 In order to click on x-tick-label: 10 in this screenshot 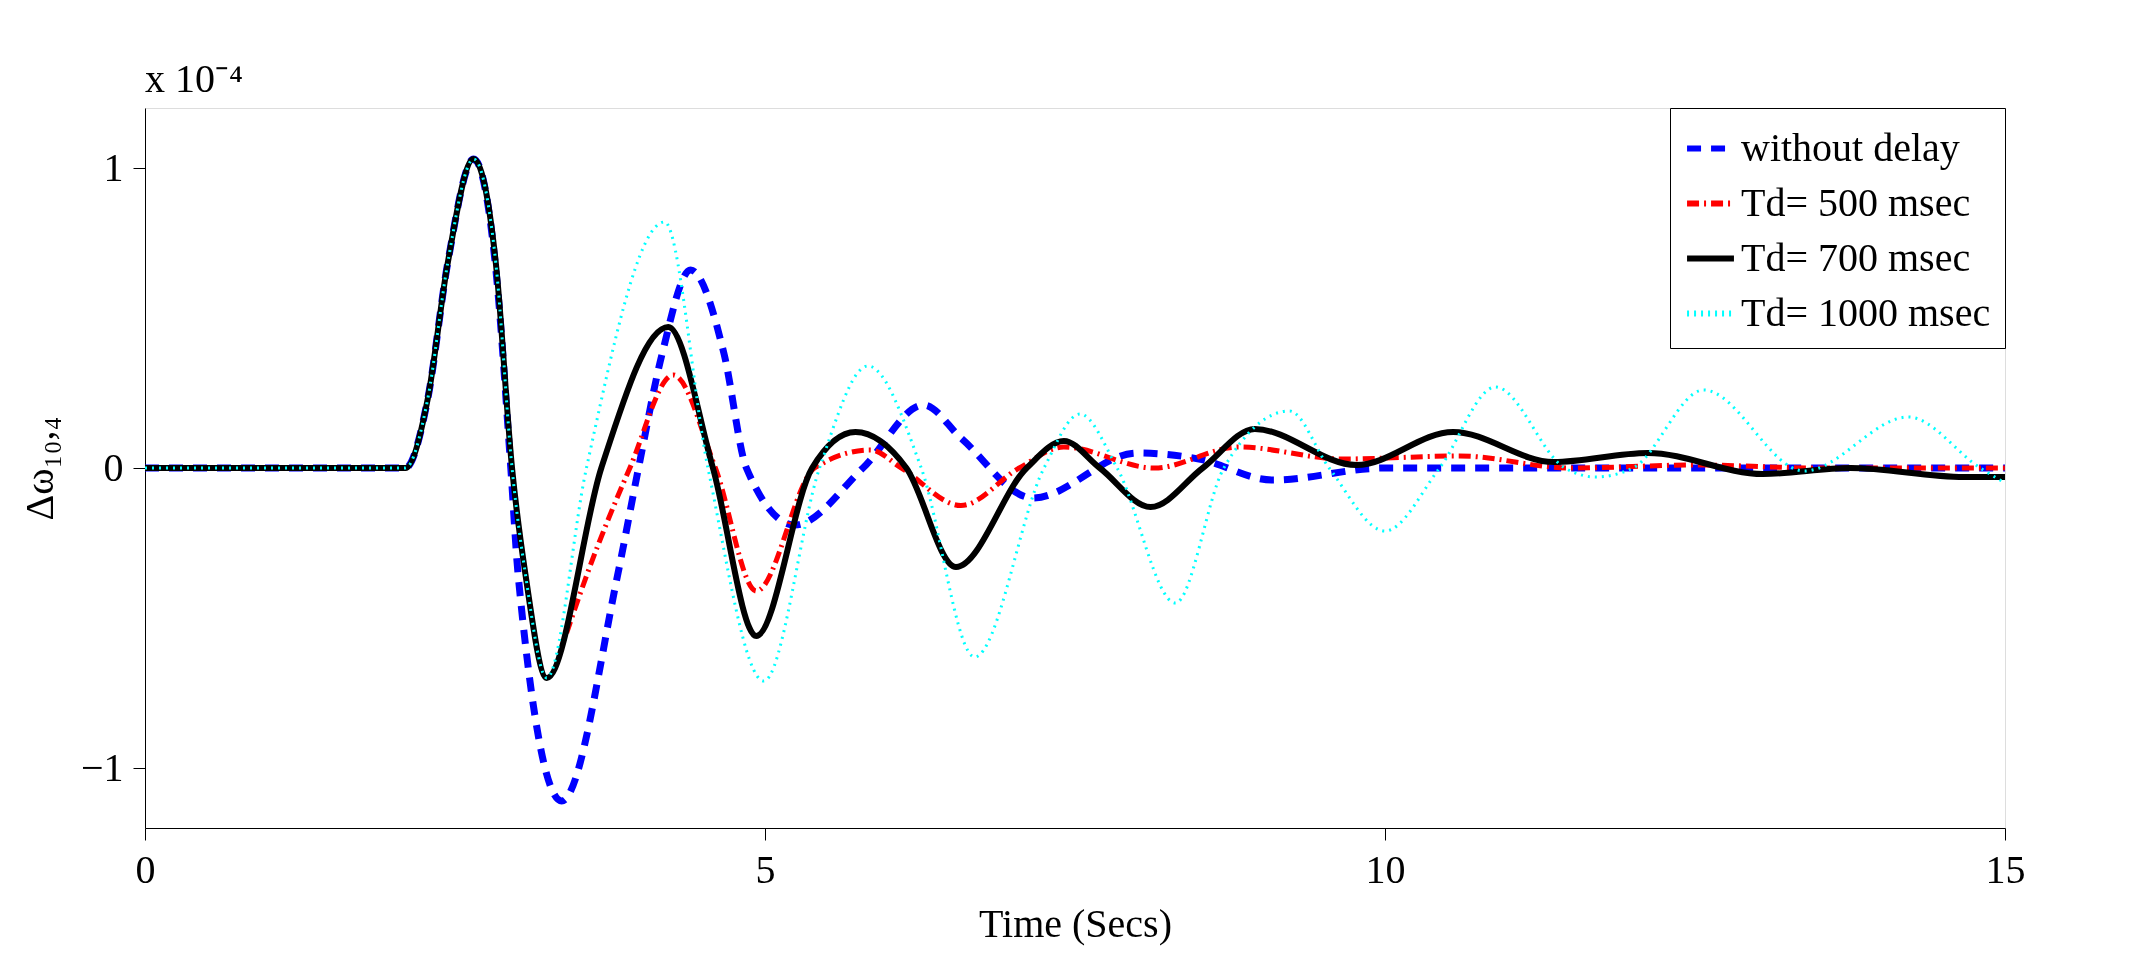, I will do `click(1385, 869)`.